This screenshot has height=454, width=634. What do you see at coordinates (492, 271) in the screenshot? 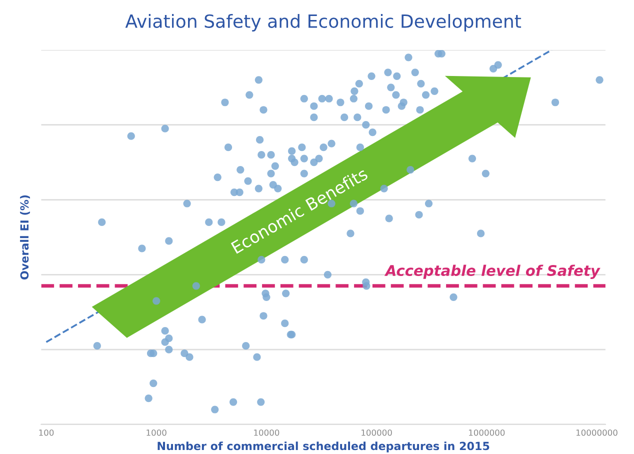
I see `ref-line-label: Acceptable level of Safety` at bounding box center [492, 271].